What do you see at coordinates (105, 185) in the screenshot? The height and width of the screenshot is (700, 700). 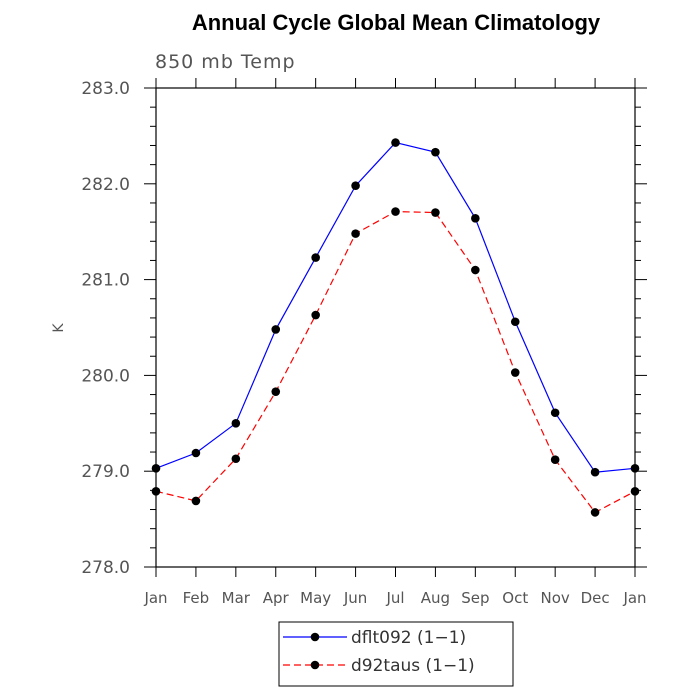 I see `y-tick-label: 282.0` at bounding box center [105, 185].